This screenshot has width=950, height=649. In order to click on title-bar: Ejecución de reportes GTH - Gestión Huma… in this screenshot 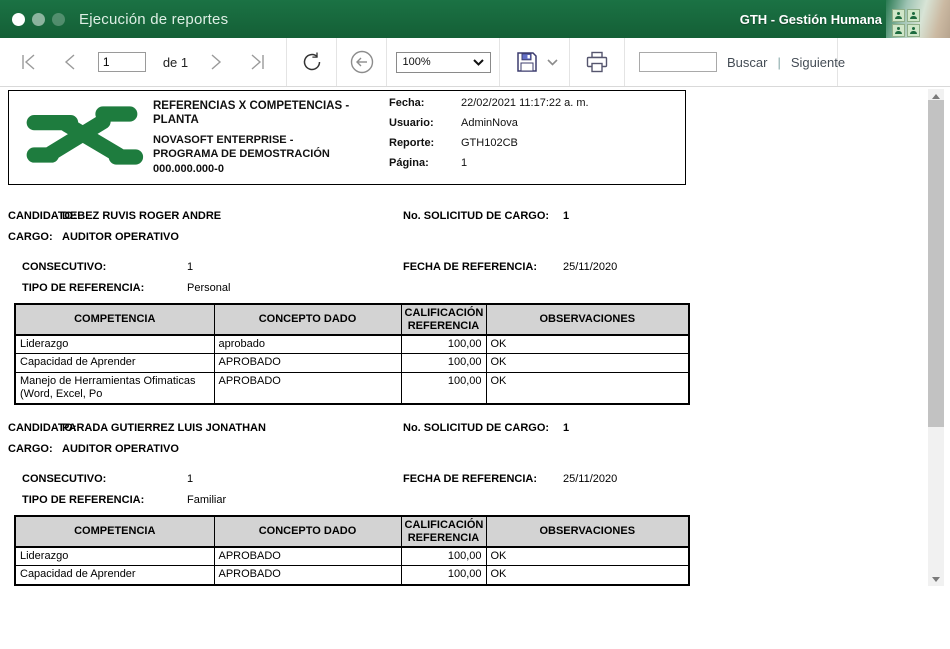, I will do `click(475, 19)`.